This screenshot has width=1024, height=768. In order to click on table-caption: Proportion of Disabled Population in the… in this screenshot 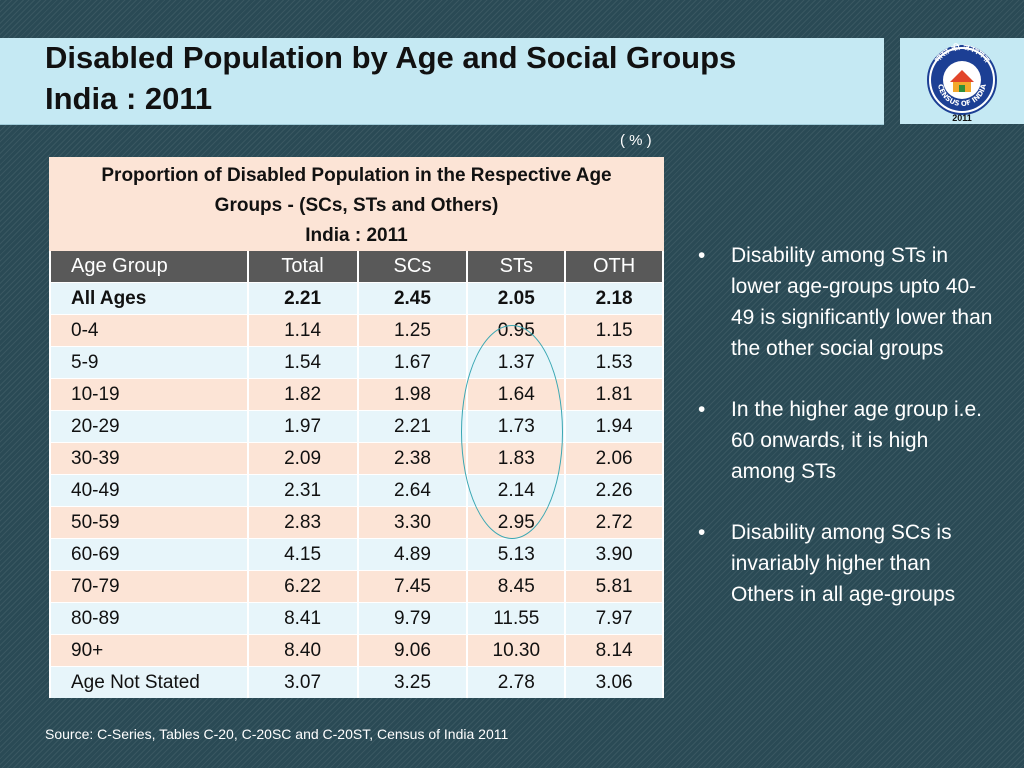, I will do `click(356, 204)`.